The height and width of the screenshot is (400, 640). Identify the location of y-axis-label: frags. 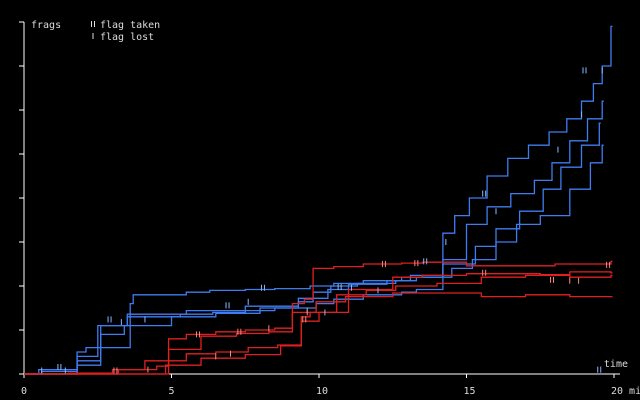
(46, 25).